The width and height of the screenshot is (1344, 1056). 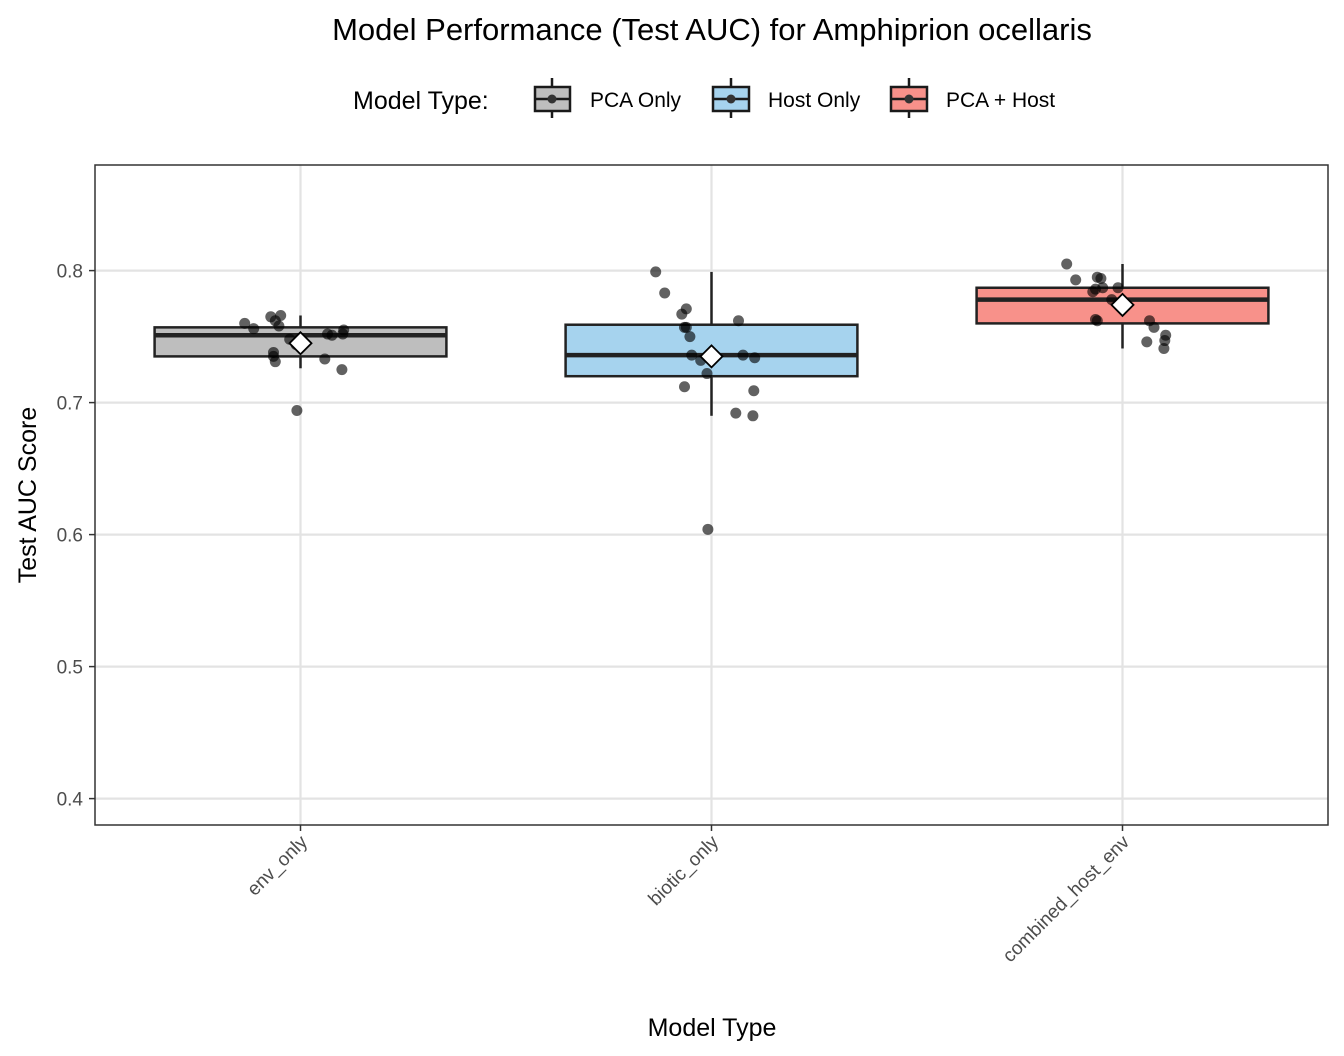 I want to click on legend-item-pca-only: PCA Only, so click(x=607, y=98).